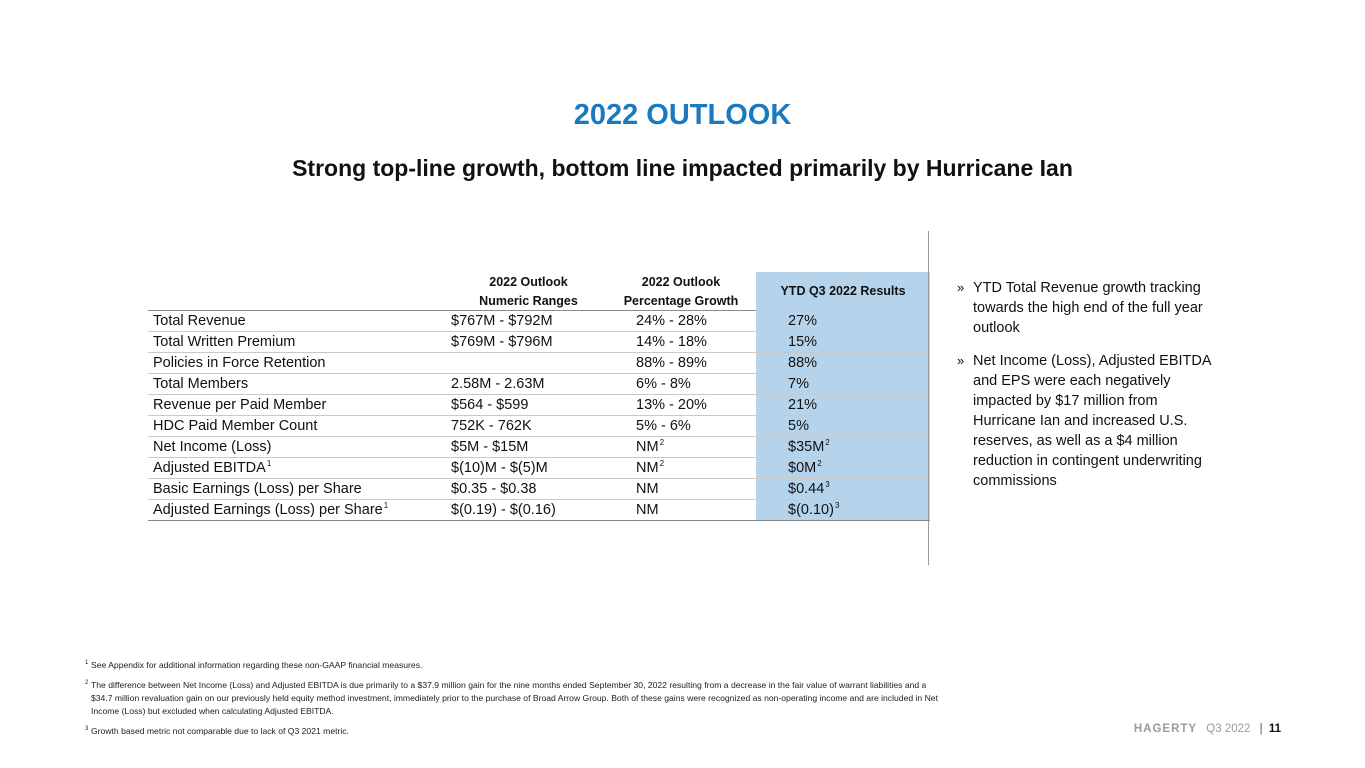 This screenshot has width=1365, height=768. I want to click on metric-cell-text: Basic Earnings (Loss) per Share, so click(257, 489).